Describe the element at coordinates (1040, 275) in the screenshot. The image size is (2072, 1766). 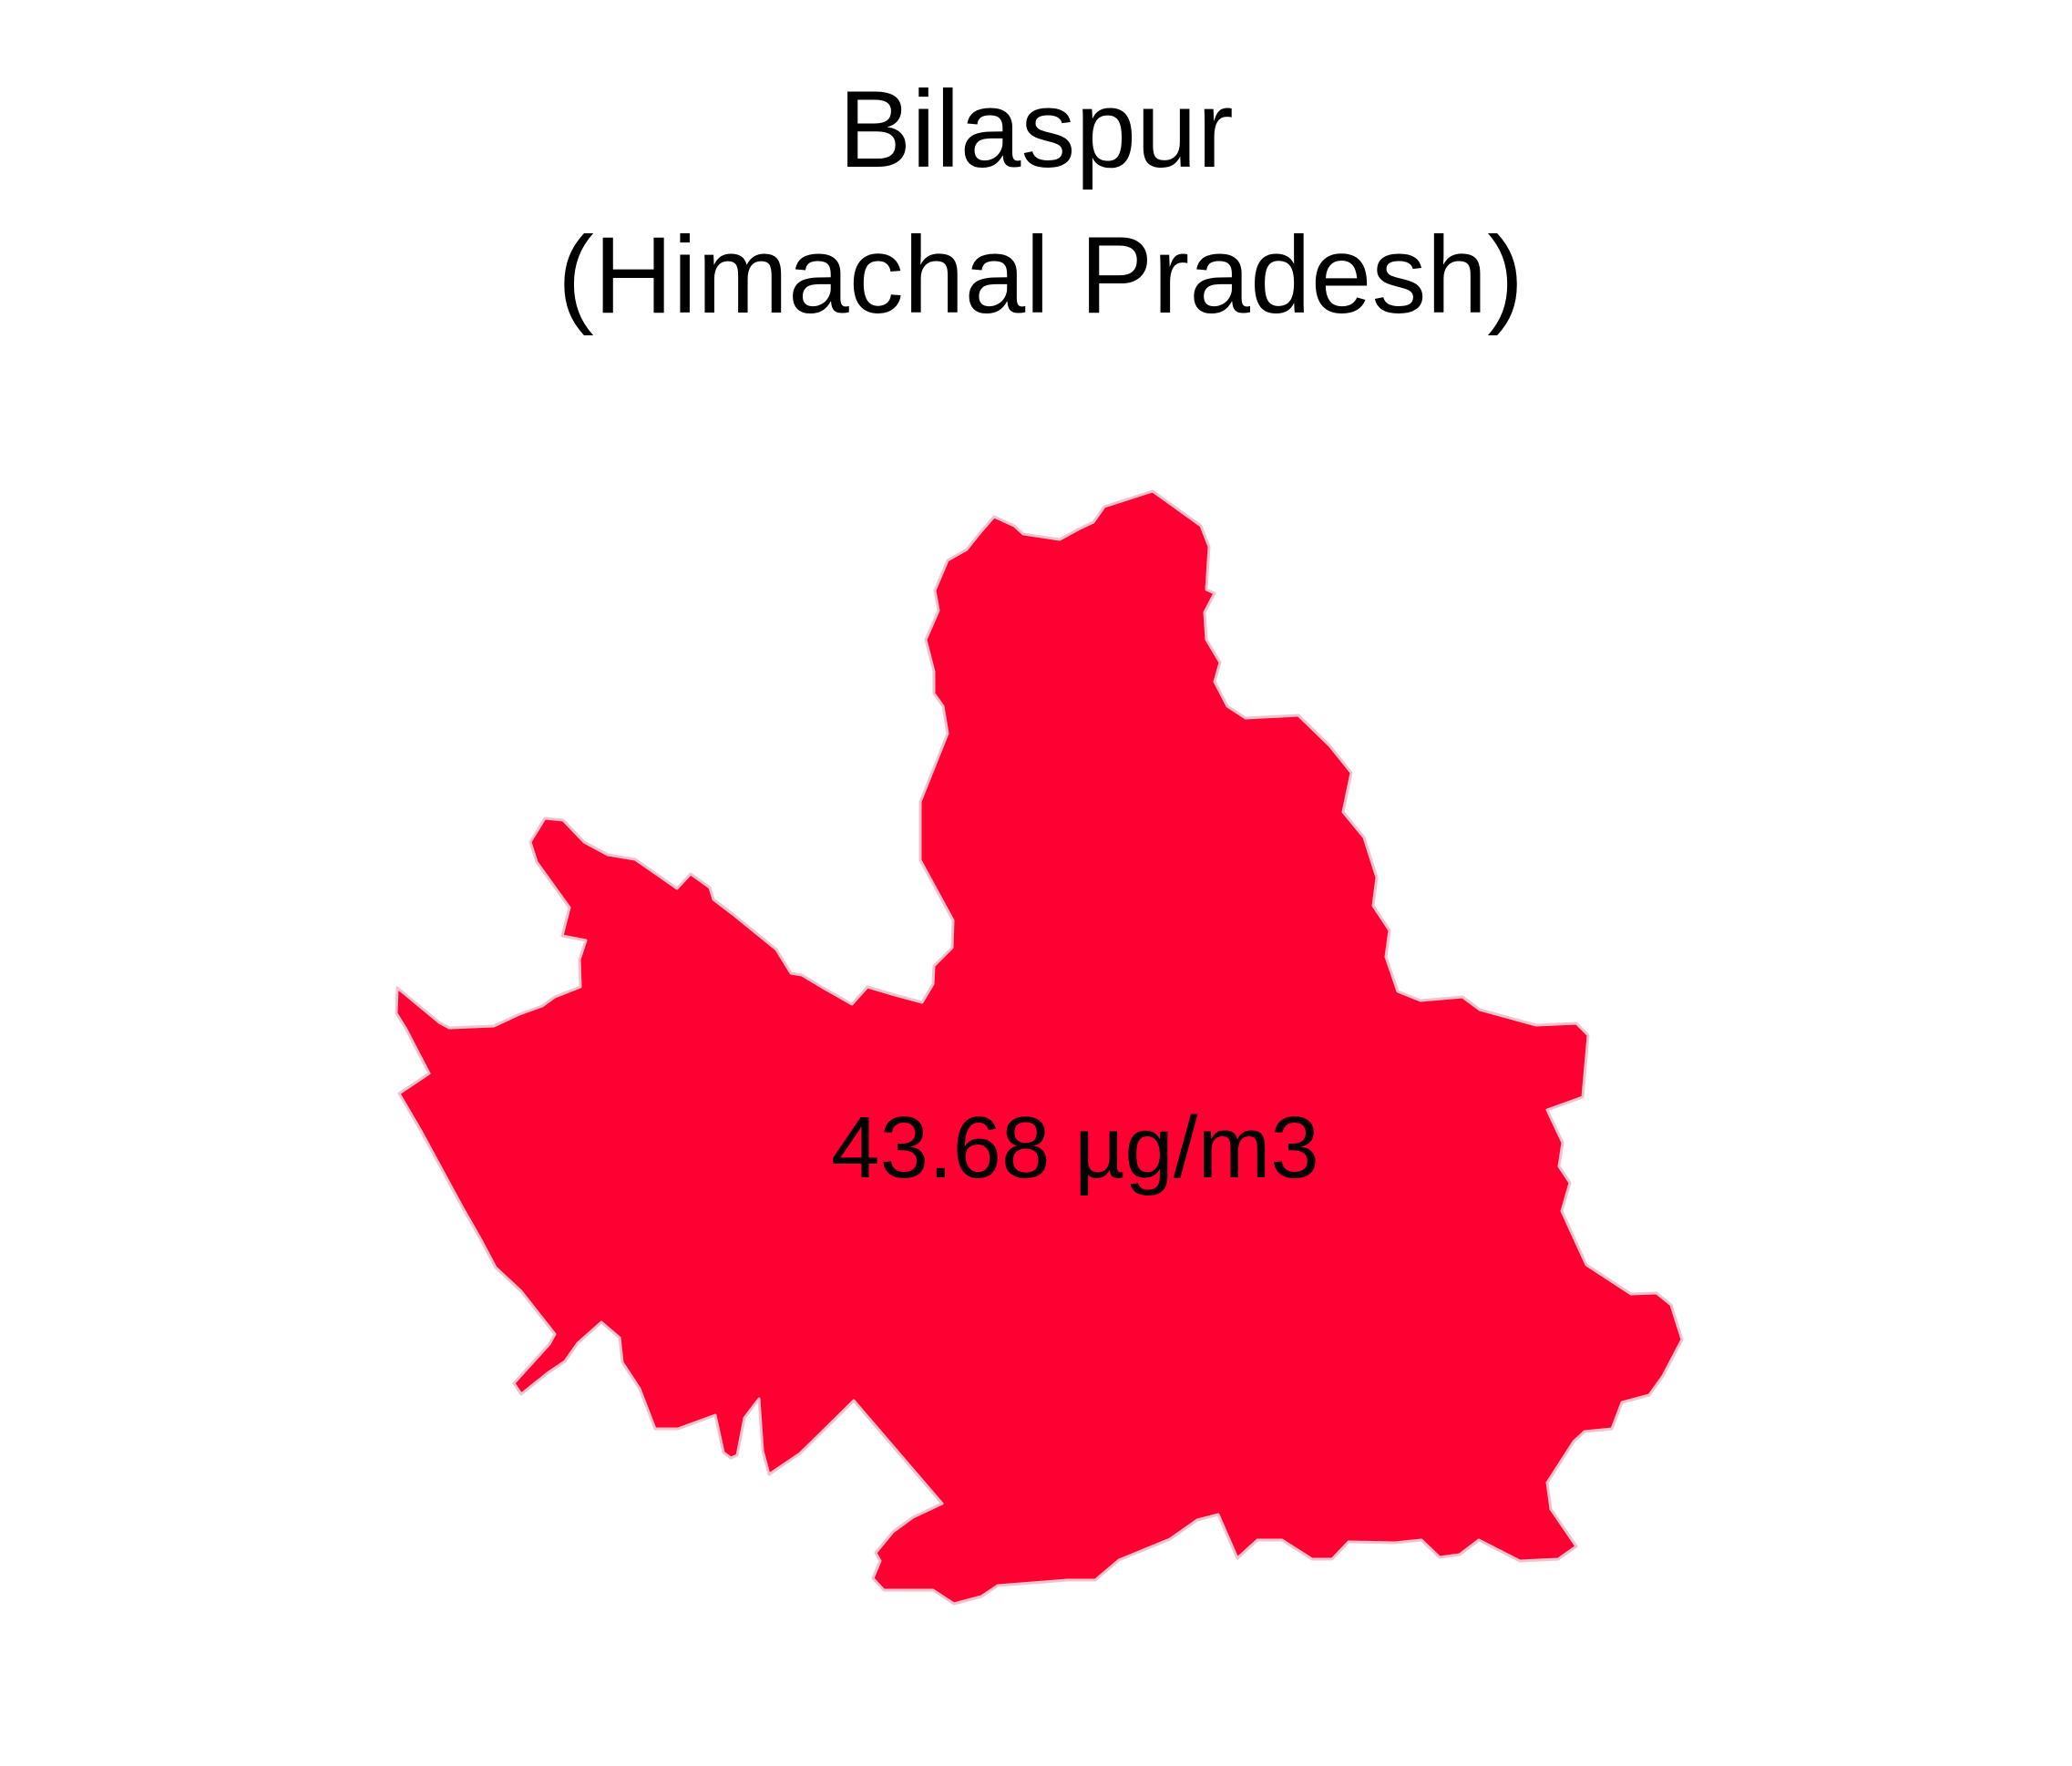
I see `map-subtitle: (Himachal Pradesh)` at that location.